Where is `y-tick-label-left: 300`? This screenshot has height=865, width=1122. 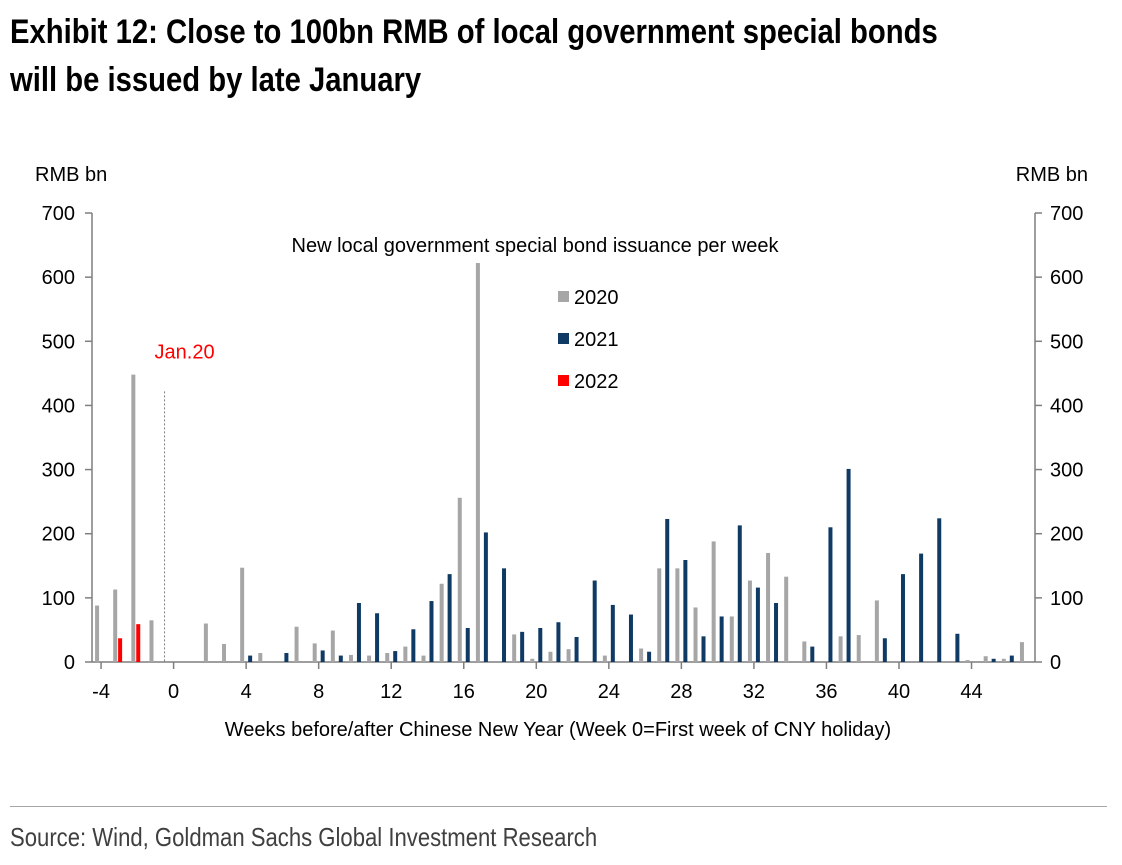 y-tick-label-left: 300 is located at coordinates (58, 471).